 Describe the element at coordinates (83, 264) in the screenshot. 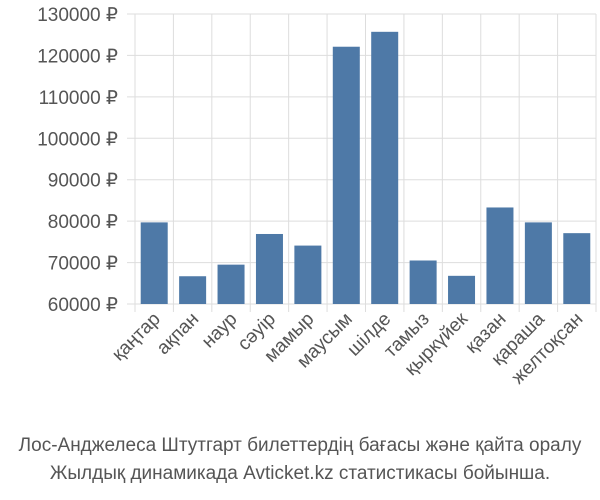

I see `y-tick-label: 70000 ₽` at that location.